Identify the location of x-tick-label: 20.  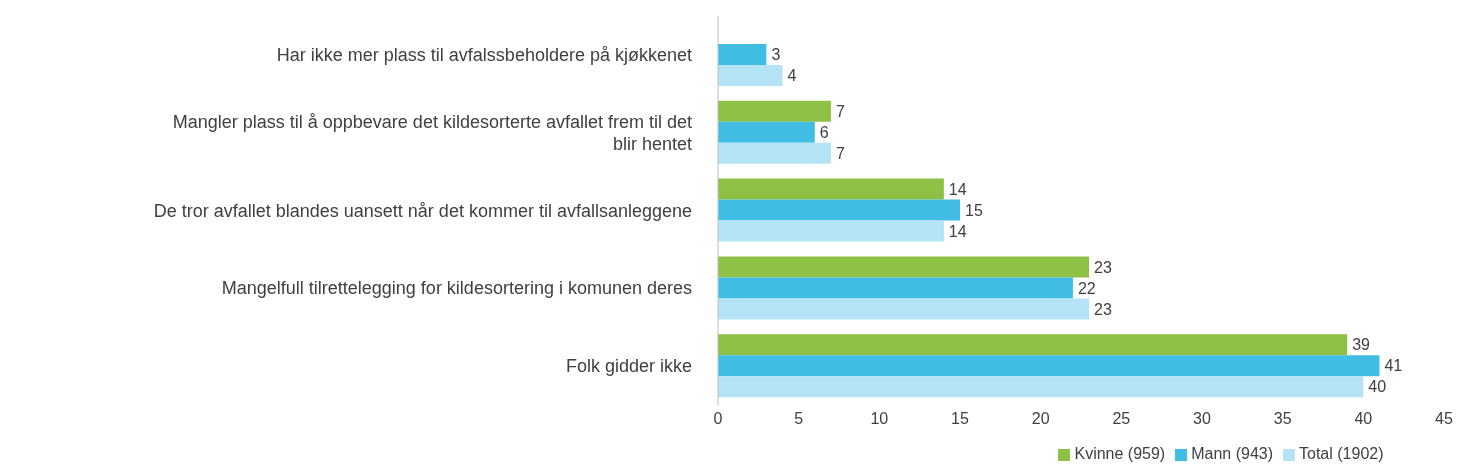
(1040, 419).